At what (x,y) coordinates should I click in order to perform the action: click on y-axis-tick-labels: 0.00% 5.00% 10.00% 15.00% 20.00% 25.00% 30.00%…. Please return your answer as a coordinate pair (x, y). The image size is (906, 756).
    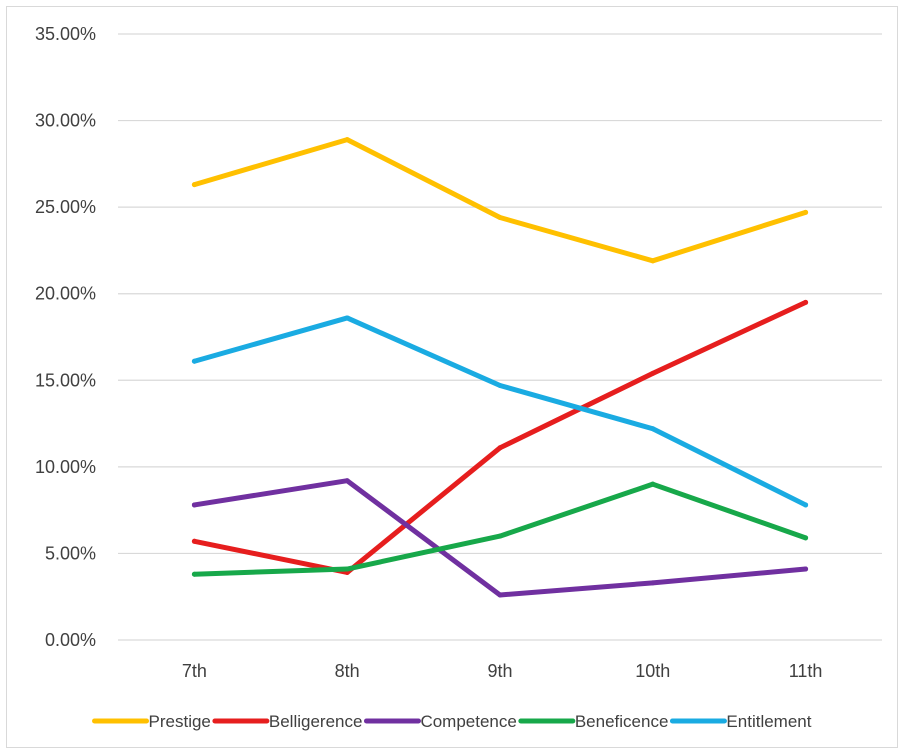
    Looking at the image, I should click on (65, 337).